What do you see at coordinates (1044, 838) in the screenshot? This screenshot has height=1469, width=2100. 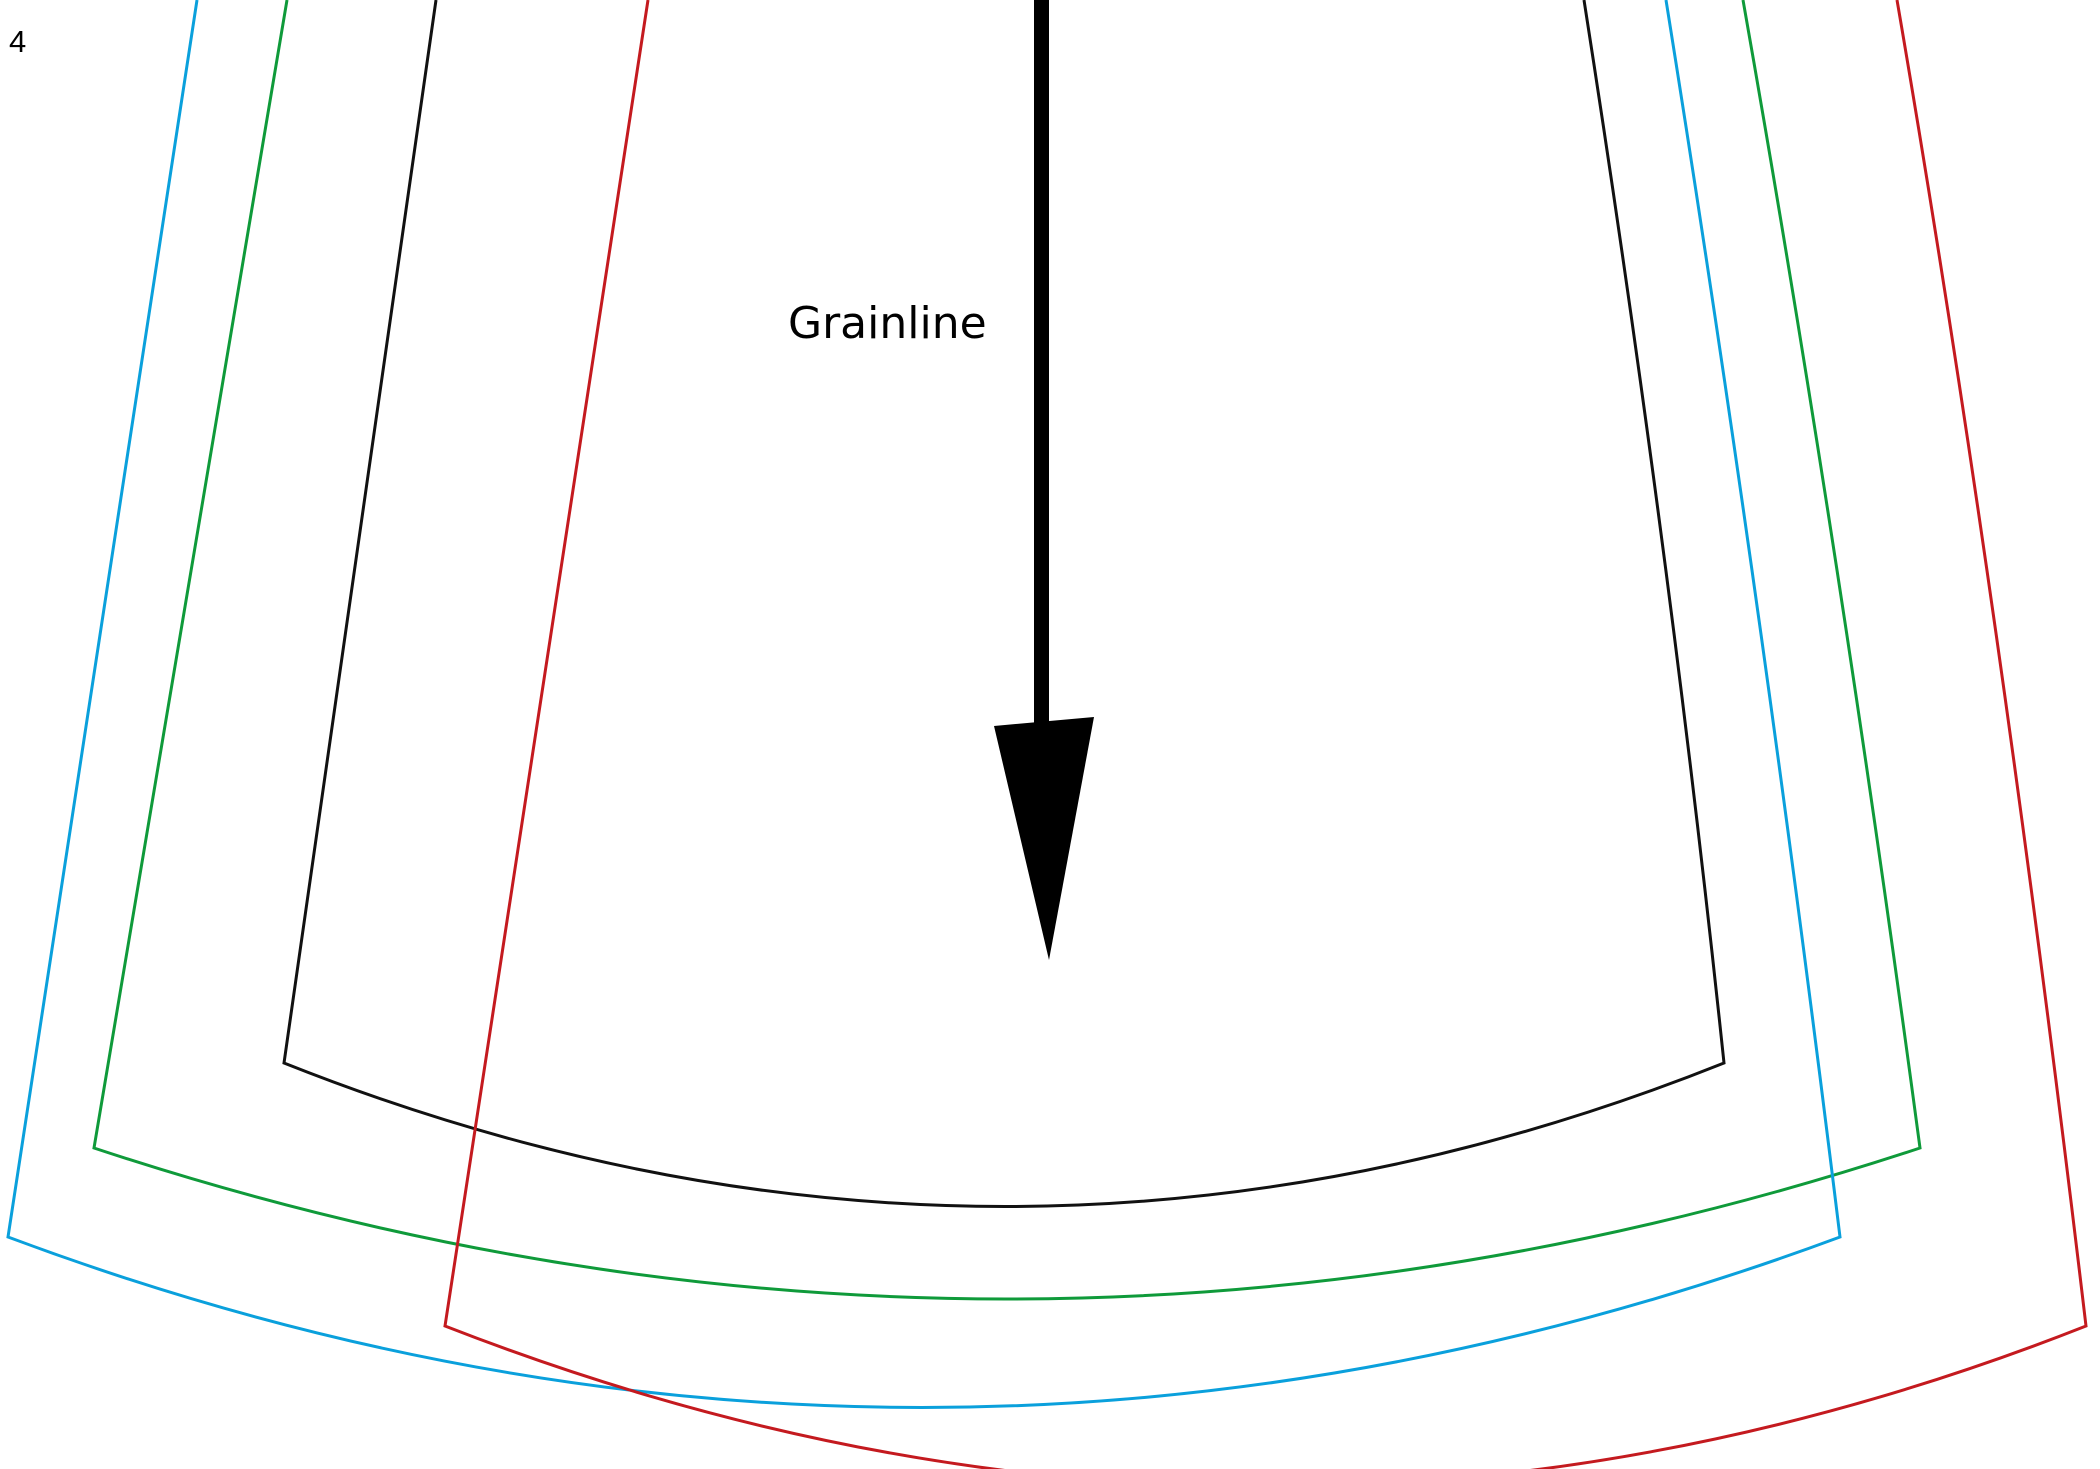 I see `grainline-arrowhead` at bounding box center [1044, 838].